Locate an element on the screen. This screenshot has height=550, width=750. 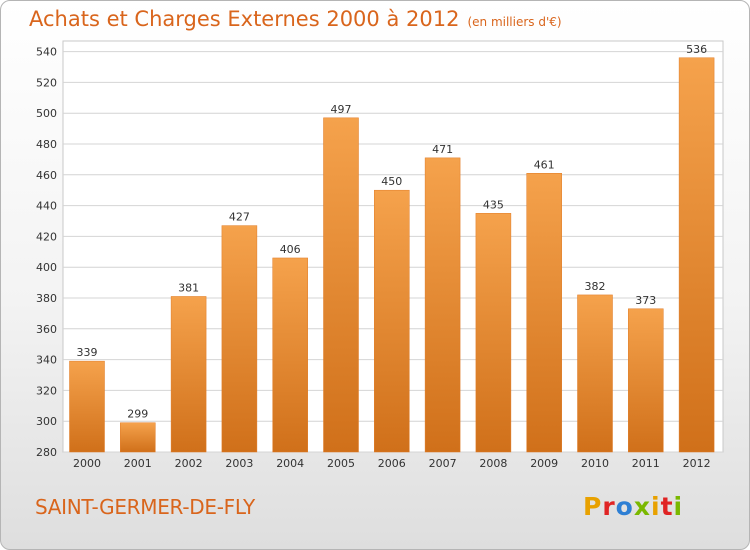
data-label: 373 is located at coordinates (645, 300).